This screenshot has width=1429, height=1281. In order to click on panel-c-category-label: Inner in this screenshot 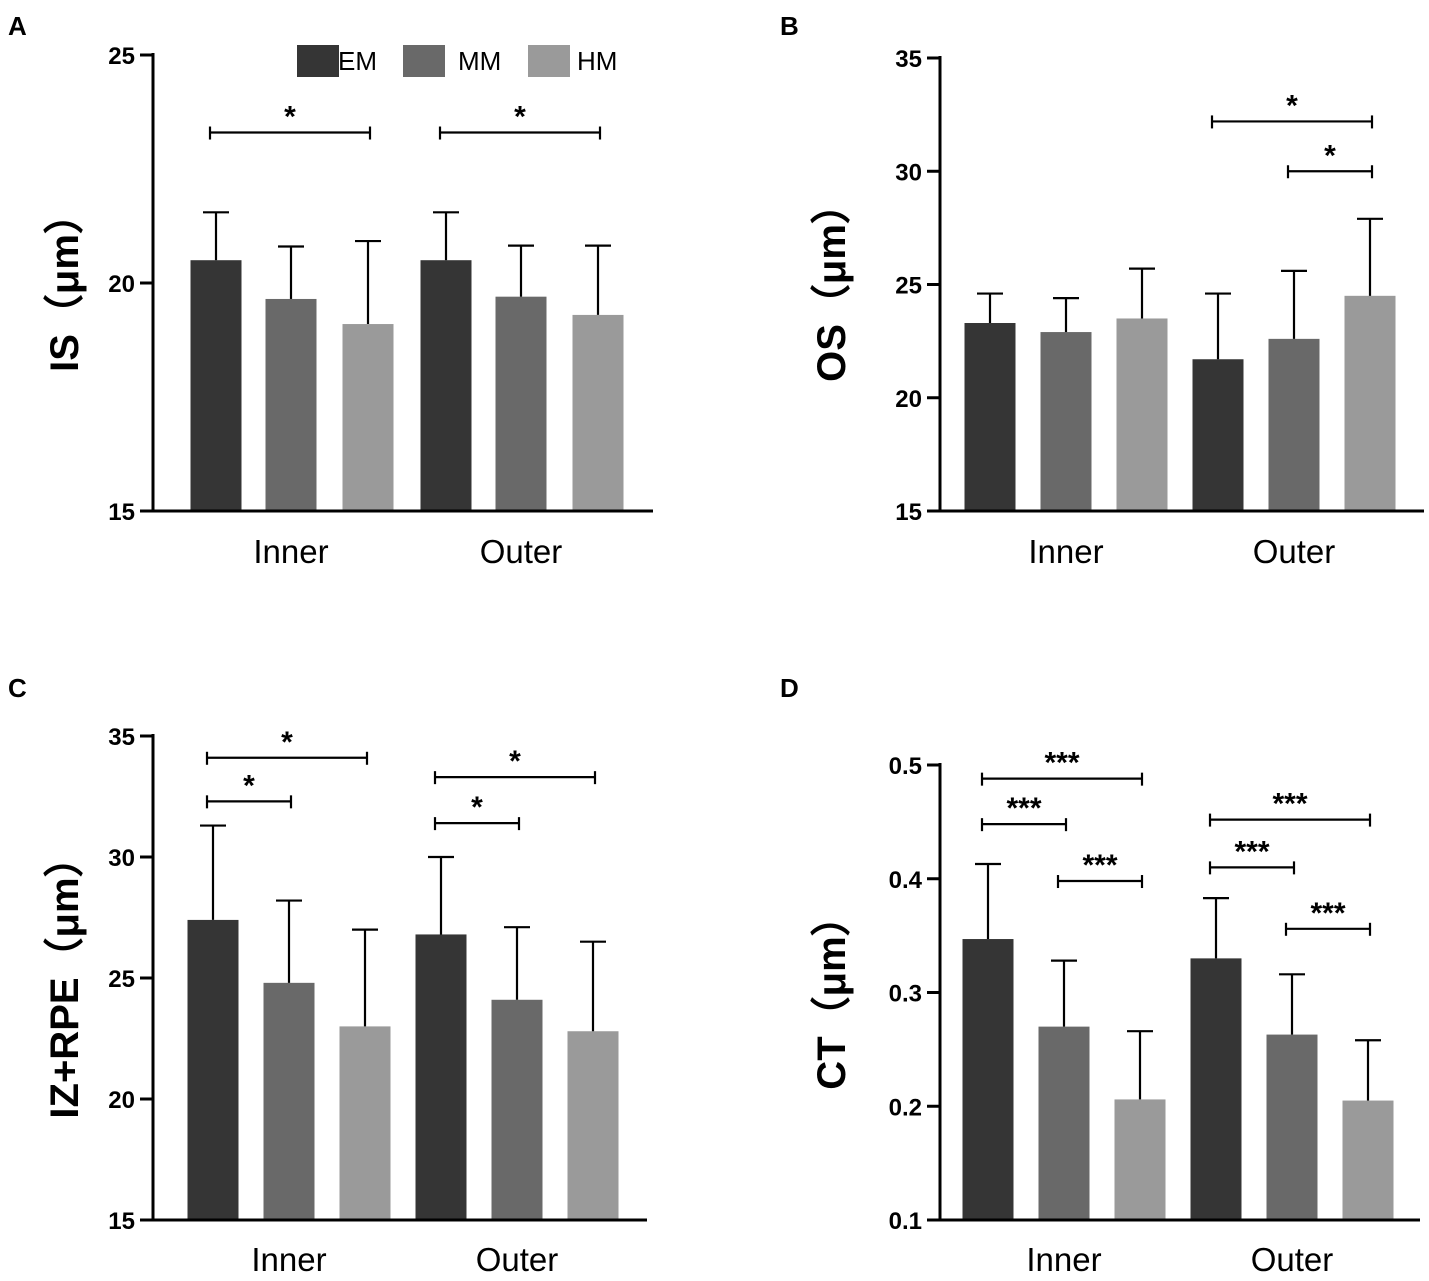, I will do `click(288, 1259)`.